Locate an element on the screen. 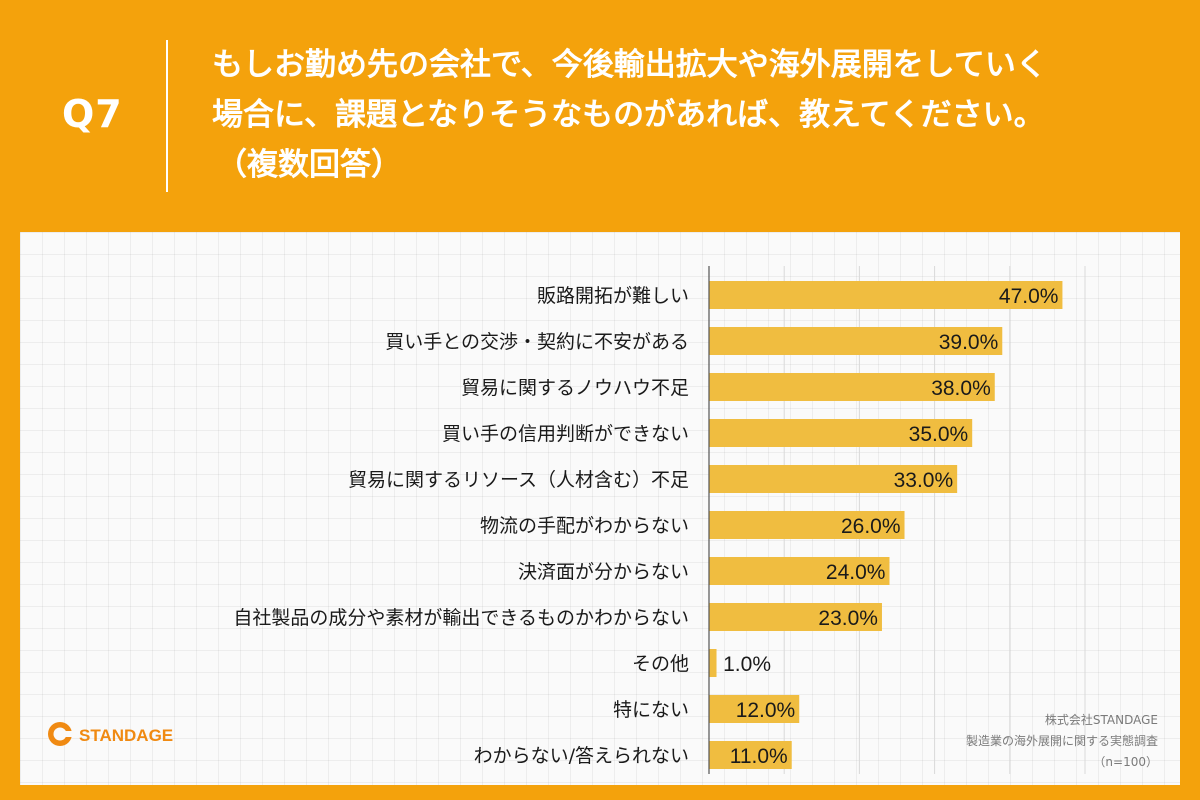  value-label: 24.0% is located at coordinates (856, 572).